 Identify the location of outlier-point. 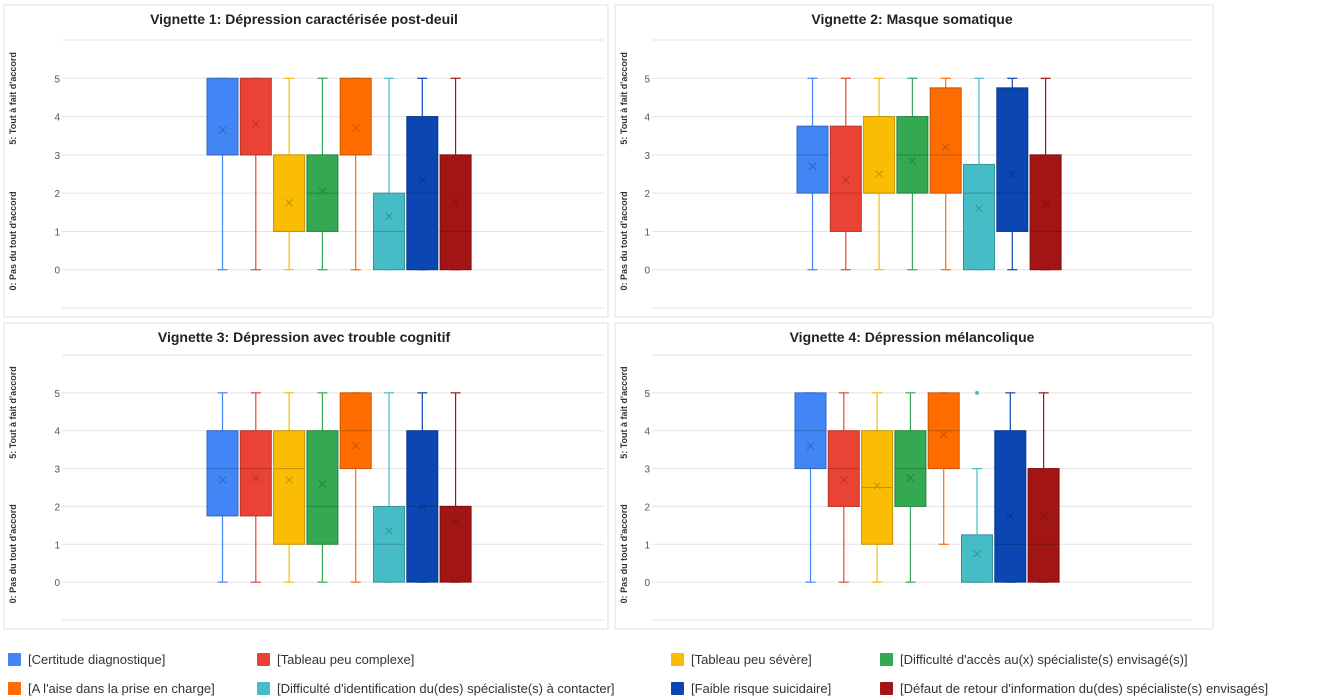
(977, 392).